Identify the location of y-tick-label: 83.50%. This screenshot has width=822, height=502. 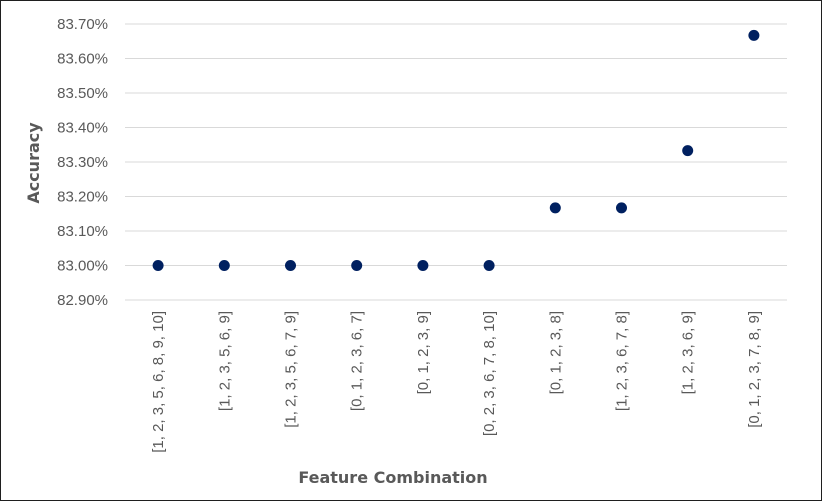
(82, 93).